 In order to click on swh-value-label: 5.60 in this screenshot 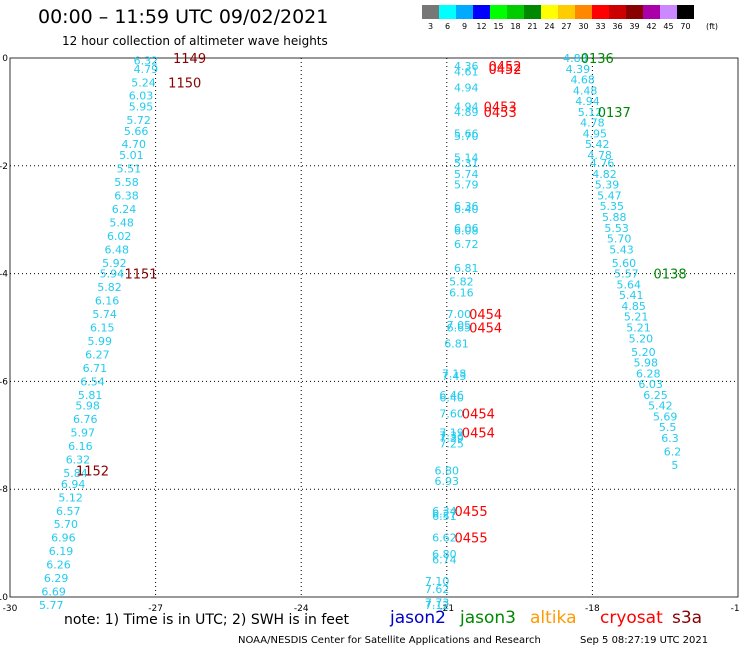, I will do `click(624, 263)`.